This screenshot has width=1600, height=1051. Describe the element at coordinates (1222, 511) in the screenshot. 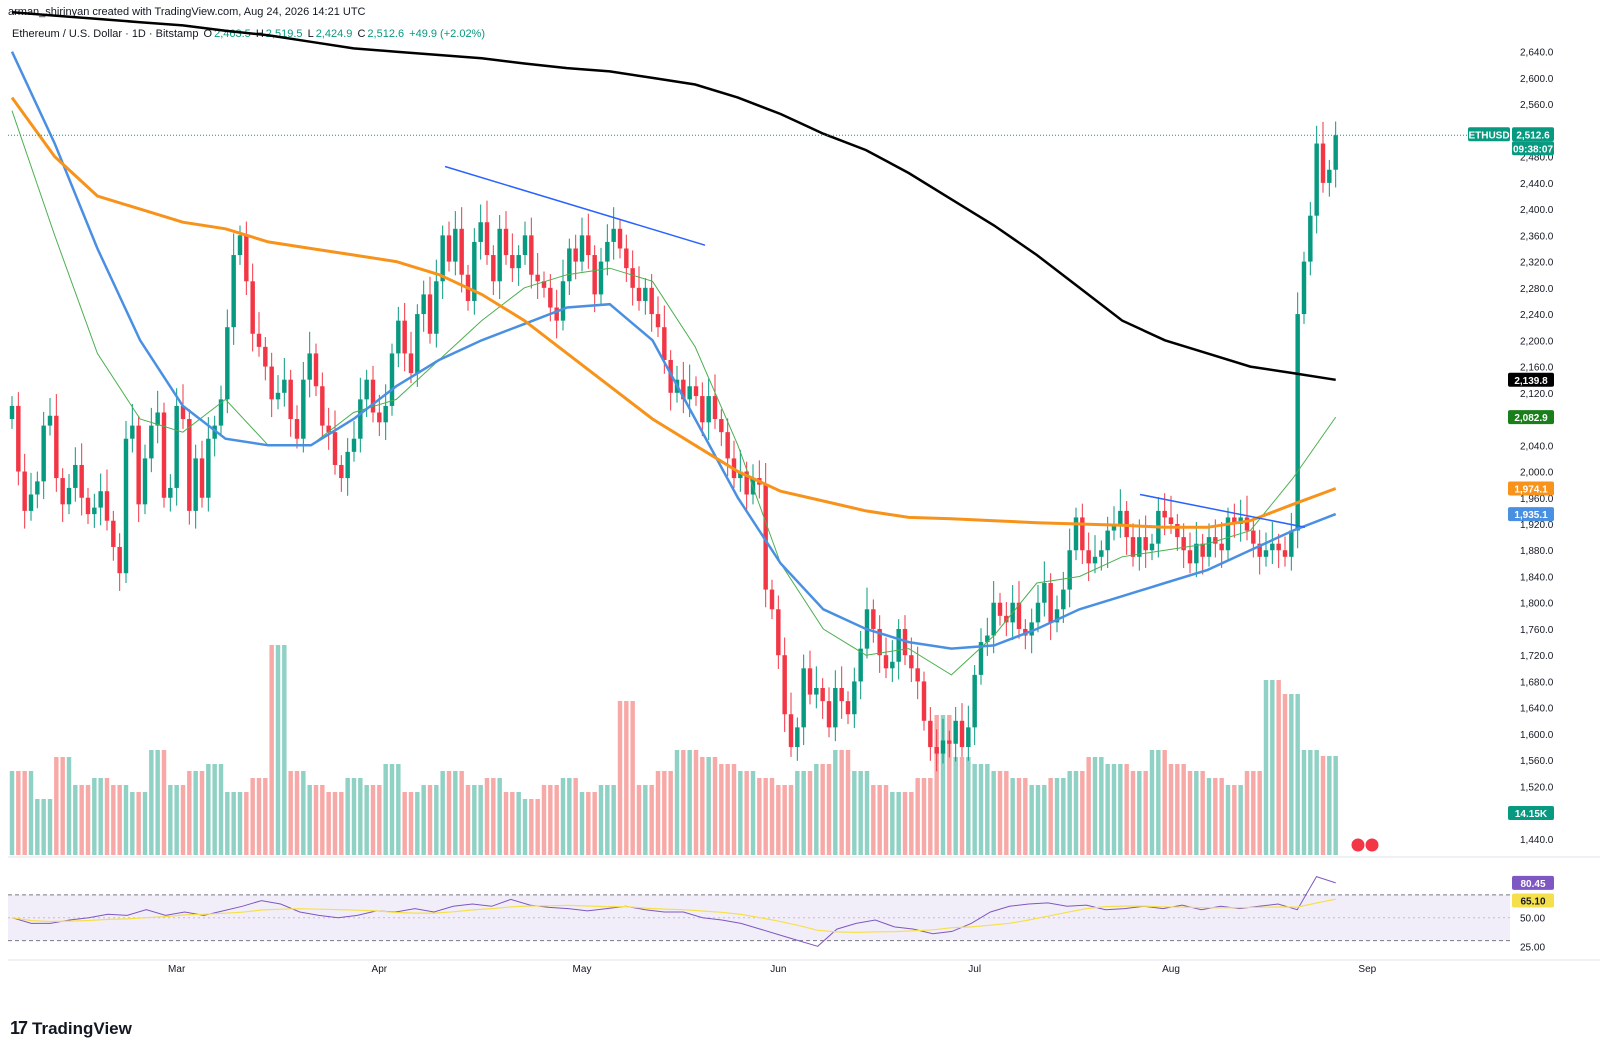

I see `trendline-lower` at that location.